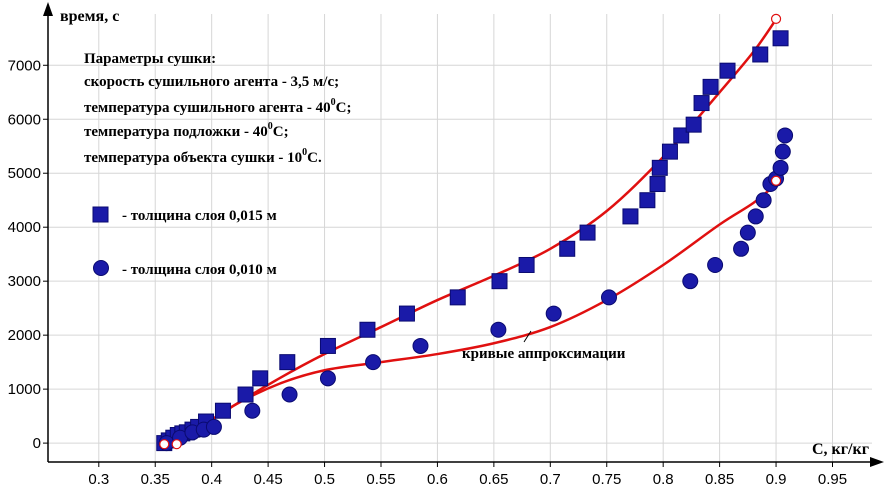 Image resolution: width=888 pixels, height=489 pixels. I want to click on parameter-line-text: температура объекта сушки - 10, so click(193, 158).